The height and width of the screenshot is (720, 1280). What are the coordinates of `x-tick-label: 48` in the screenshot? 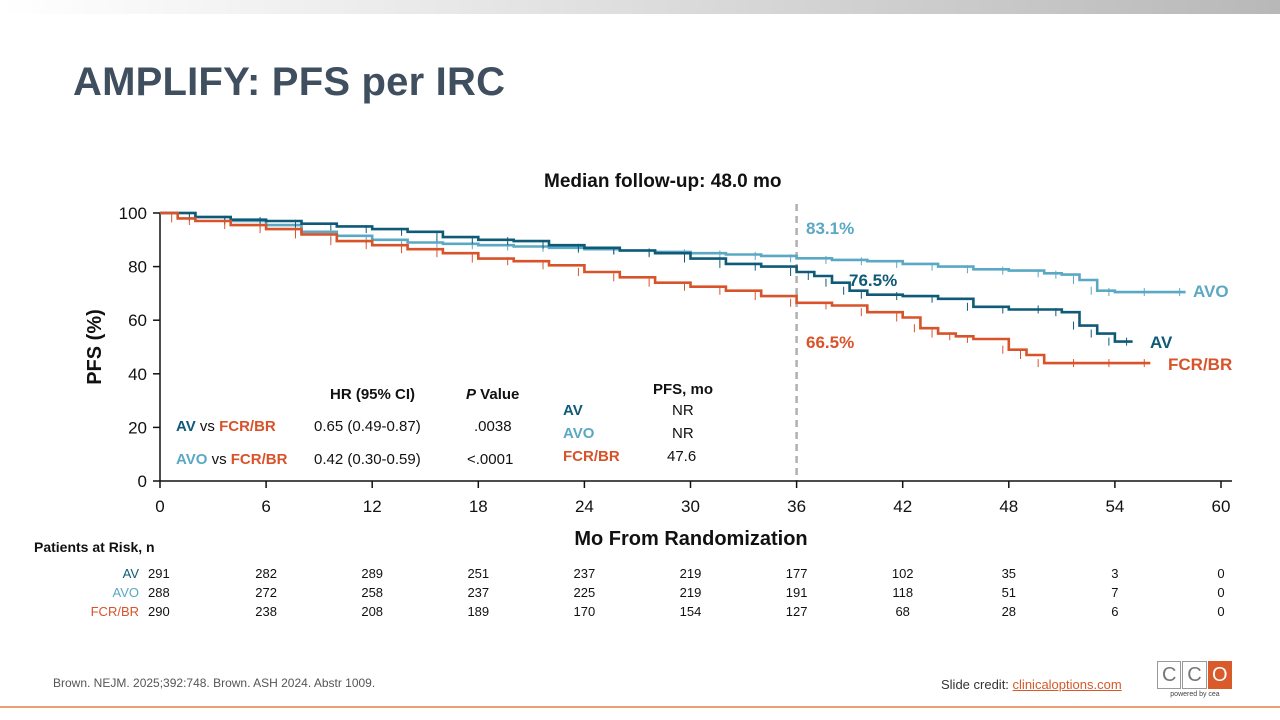 It's located at (1008, 506).